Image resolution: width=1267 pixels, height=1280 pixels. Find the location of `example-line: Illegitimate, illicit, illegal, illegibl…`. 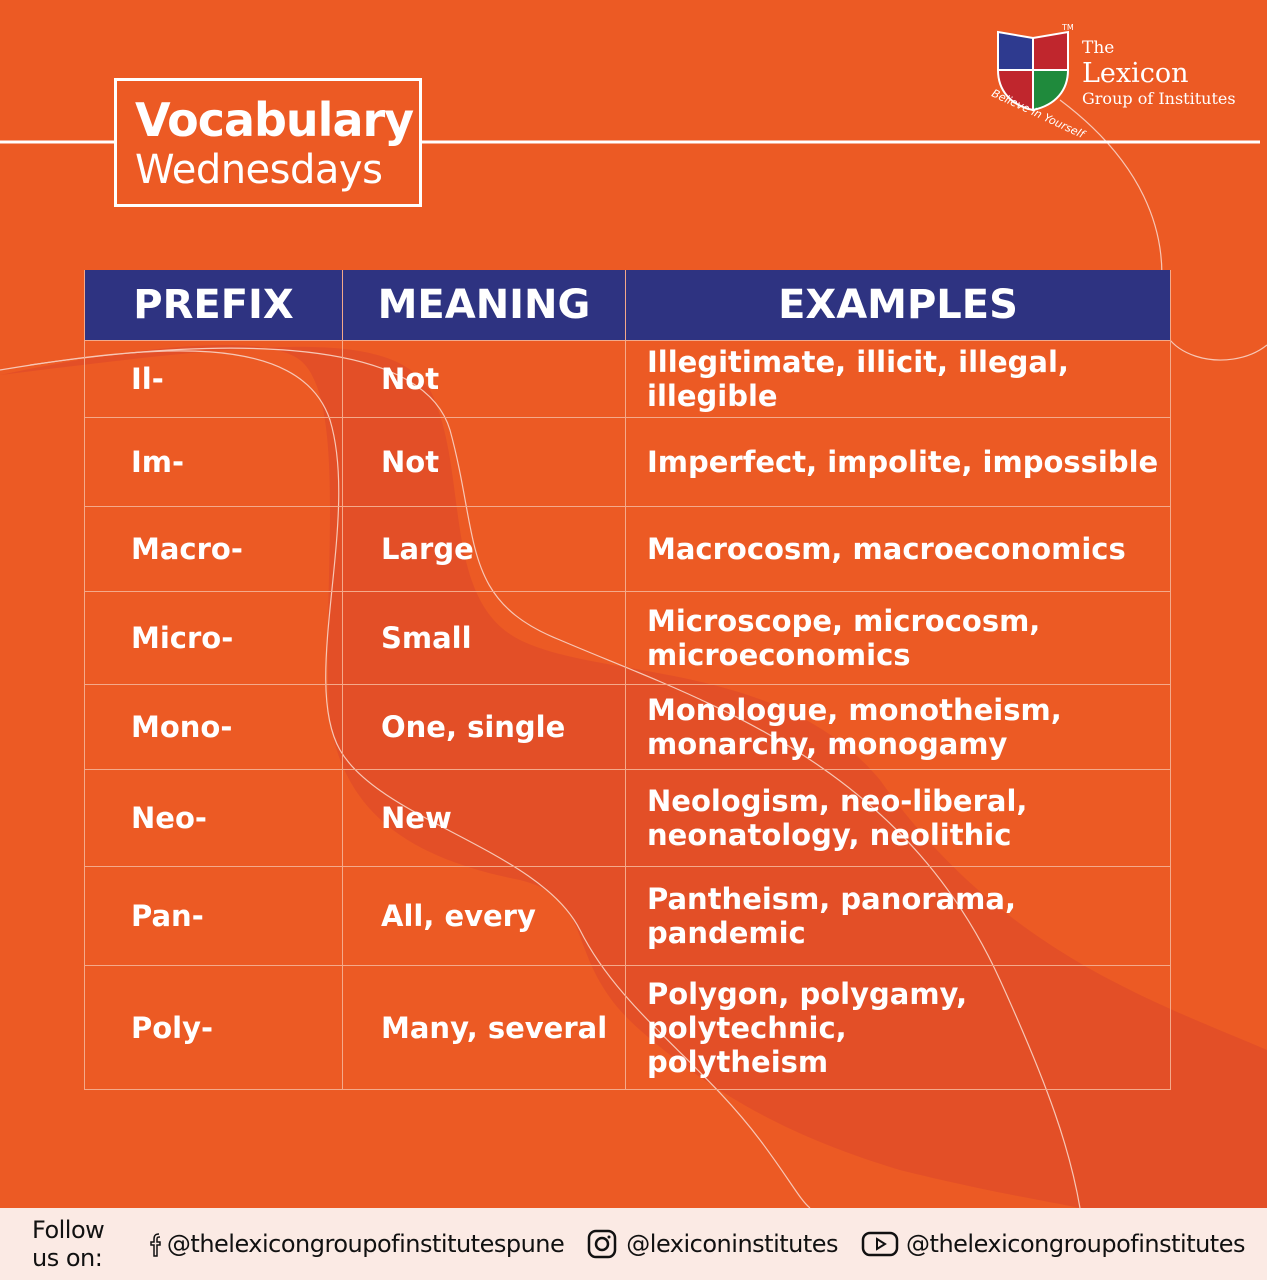

example-line: Illegitimate, illicit, illegal, illegibl… is located at coordinates (858, 379).